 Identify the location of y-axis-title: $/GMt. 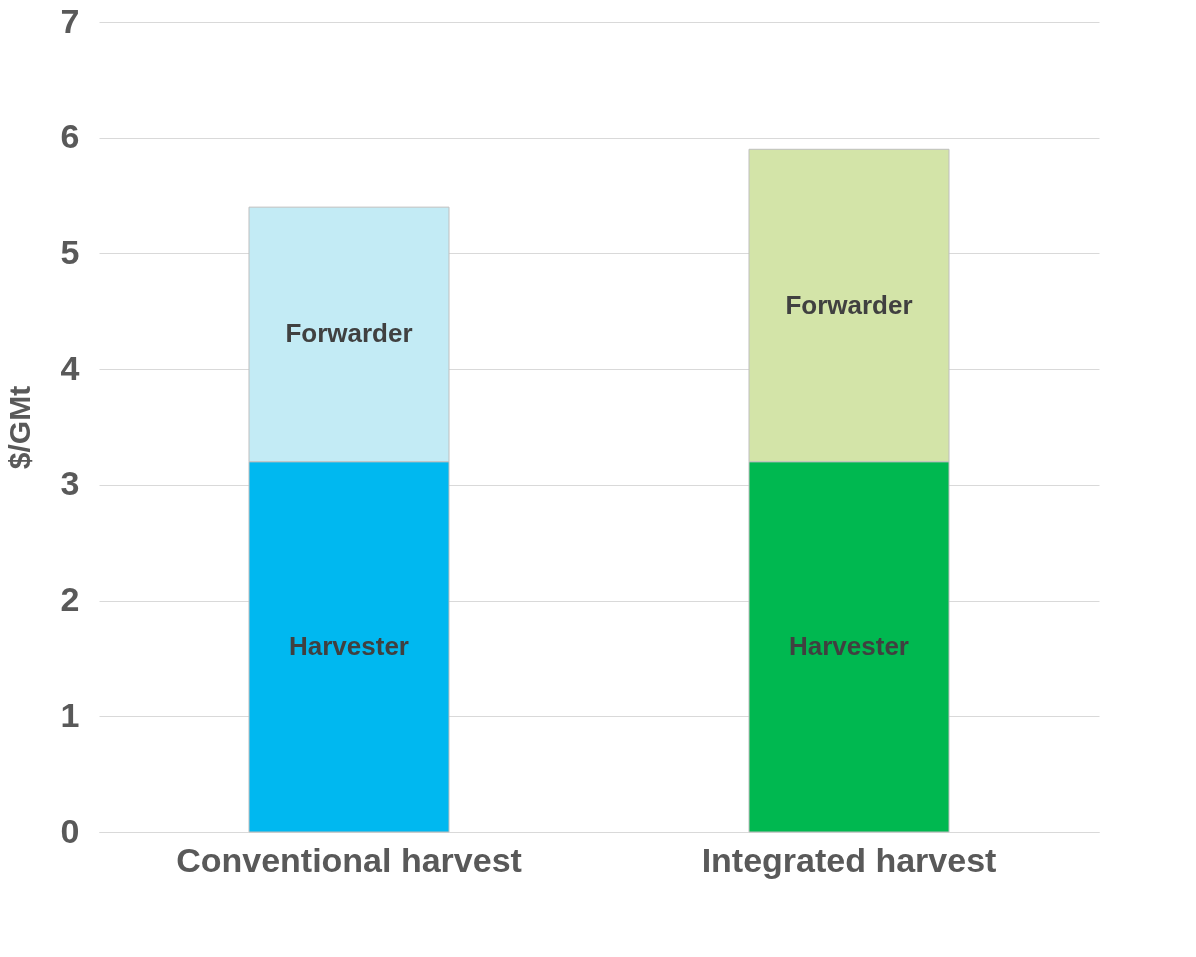
(19, 427).